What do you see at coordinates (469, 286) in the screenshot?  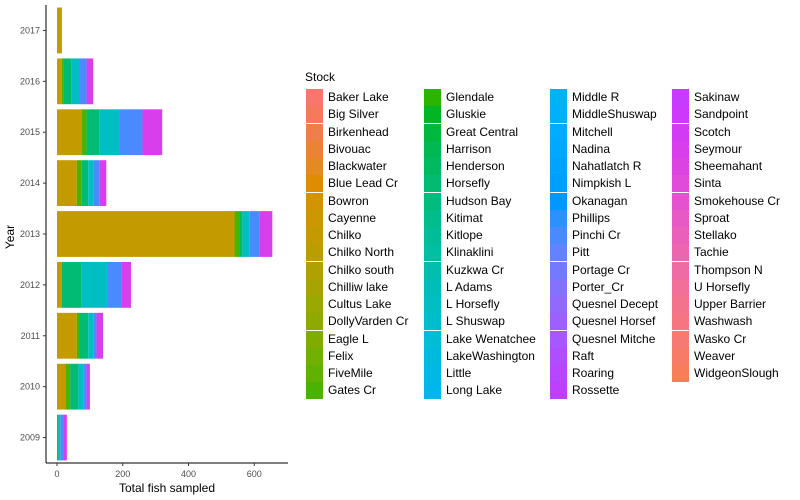 I see `legend-label: L Adams` at bounding box center [469, 286].